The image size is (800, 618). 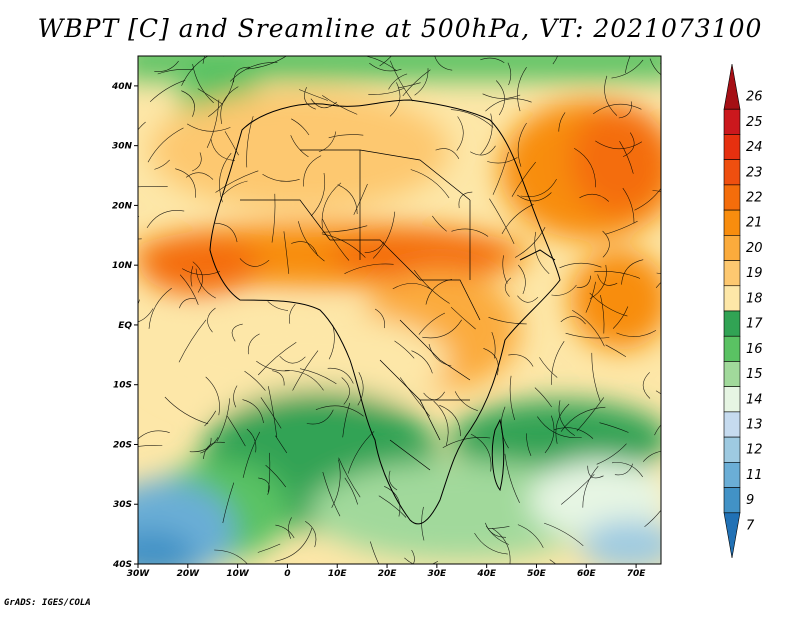 What do you see at coordinates (122, 266) in the screenshot?
I see `lat-tick-label: 10N` at bounding box center [122, 266].